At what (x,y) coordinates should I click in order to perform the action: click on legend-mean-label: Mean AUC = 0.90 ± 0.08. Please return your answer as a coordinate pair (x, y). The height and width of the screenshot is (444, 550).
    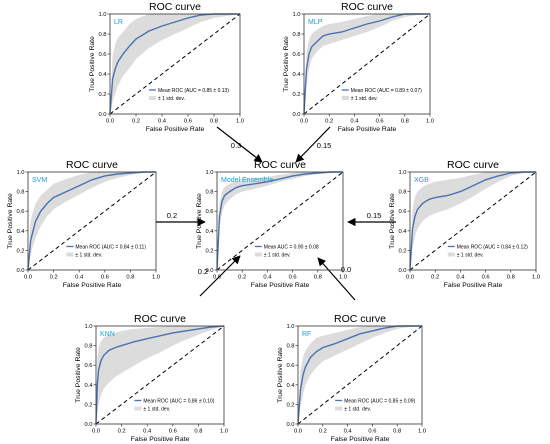
    Looking at the image, I should click on (291, 247).